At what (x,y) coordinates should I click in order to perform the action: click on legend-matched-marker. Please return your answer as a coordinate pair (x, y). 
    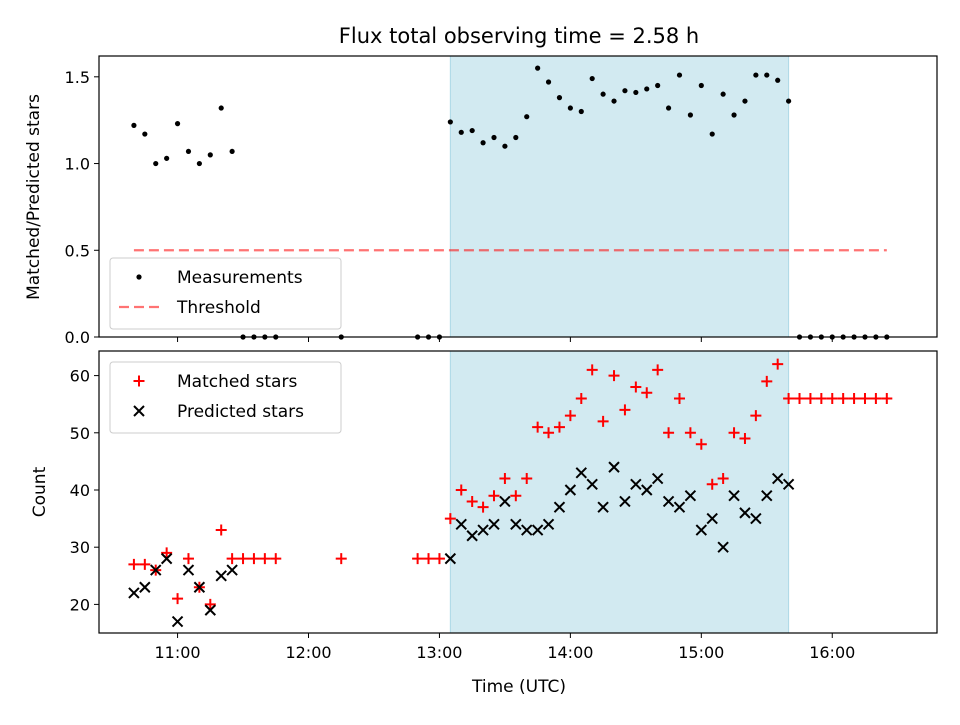
    Looking at the image, I should click on (139, 381).